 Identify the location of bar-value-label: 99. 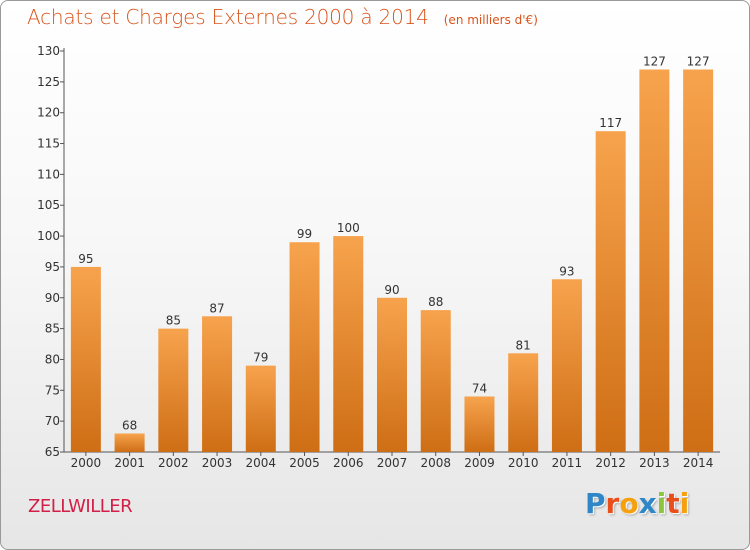
(304, 234).